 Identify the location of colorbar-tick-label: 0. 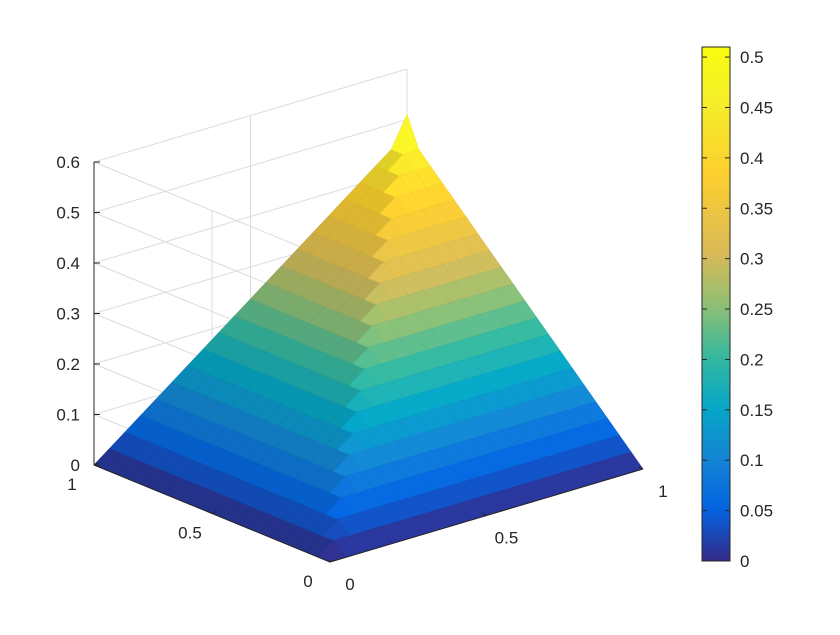
(744, 561).